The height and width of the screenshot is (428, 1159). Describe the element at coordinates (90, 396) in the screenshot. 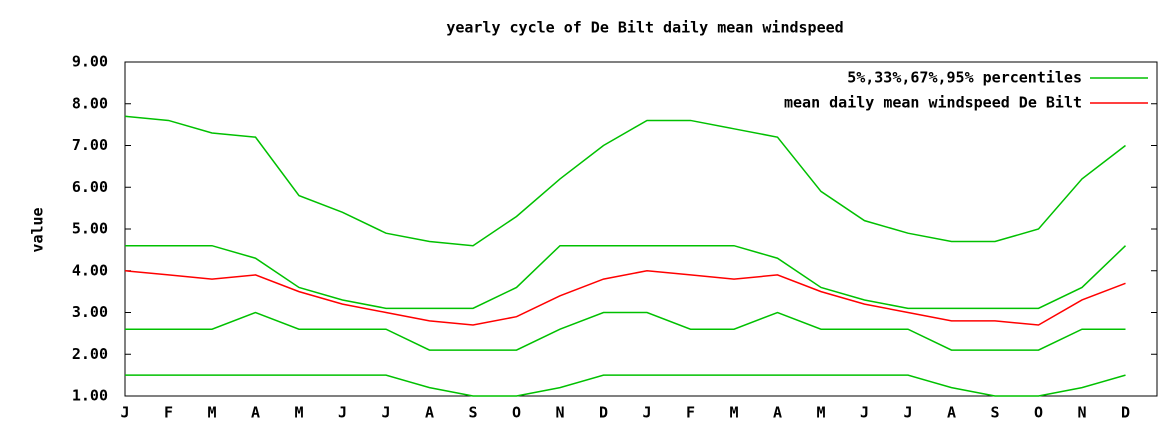

I see `y-tick-label: 1.00` at that location.